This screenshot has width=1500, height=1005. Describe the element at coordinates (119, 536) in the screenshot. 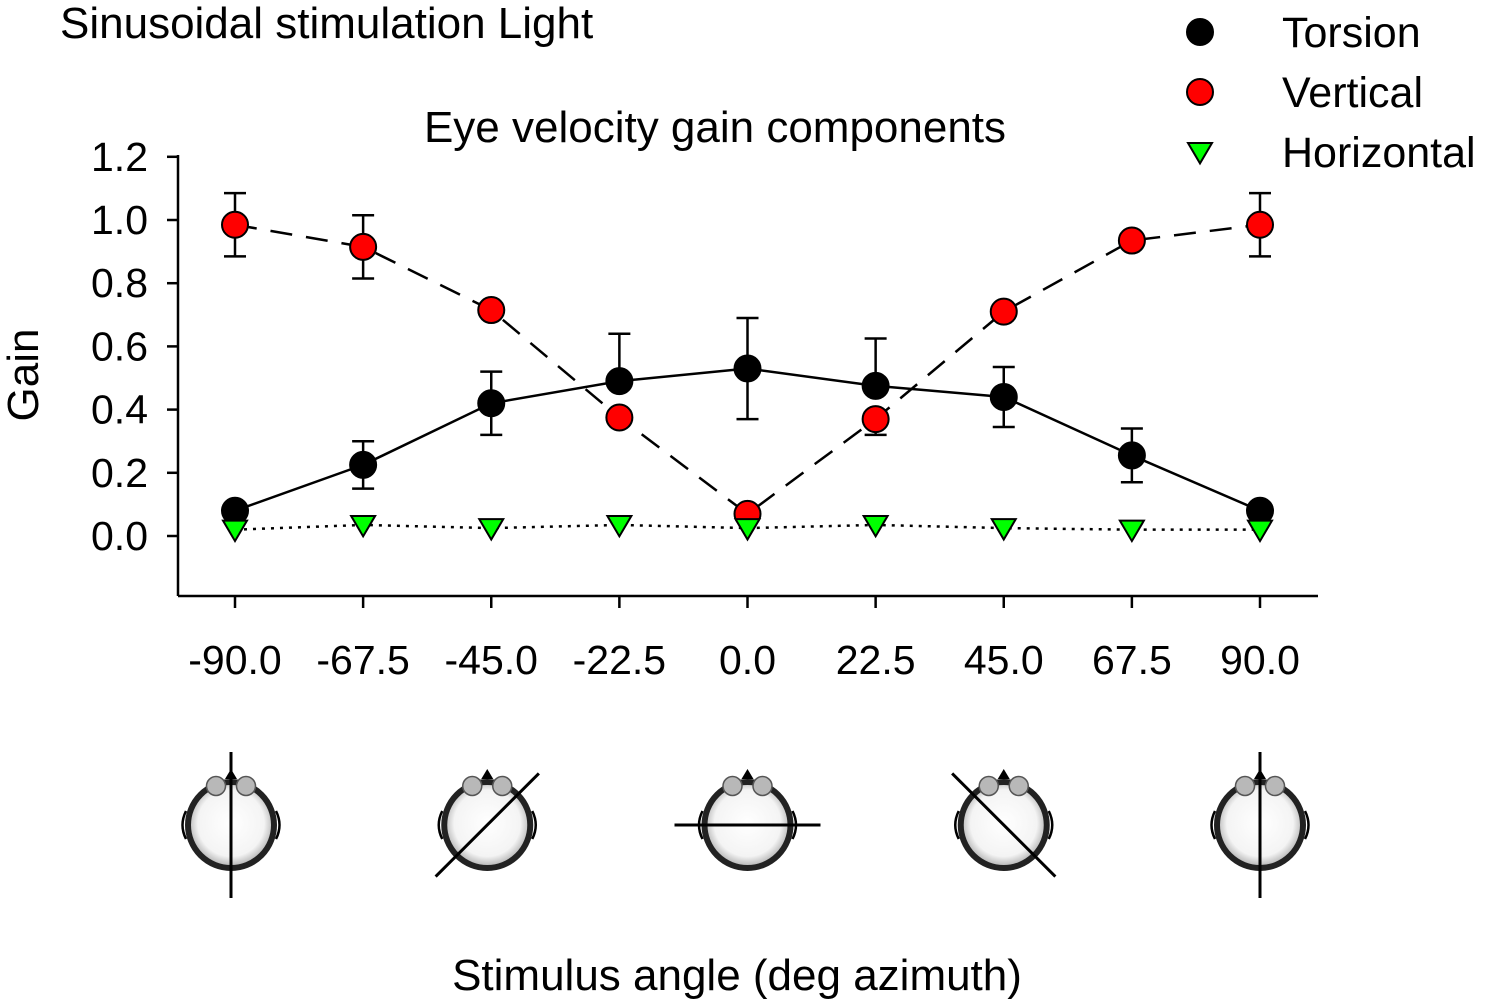

I see `y-tick-label: 0.0` at that location.